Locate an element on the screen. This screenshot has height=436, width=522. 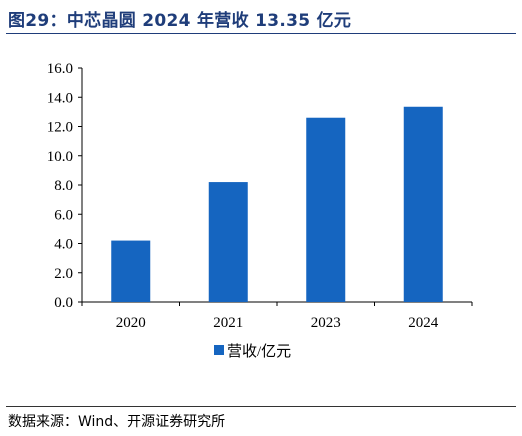
y-tick-label: 8.0 is located at coordinates (63, 186).